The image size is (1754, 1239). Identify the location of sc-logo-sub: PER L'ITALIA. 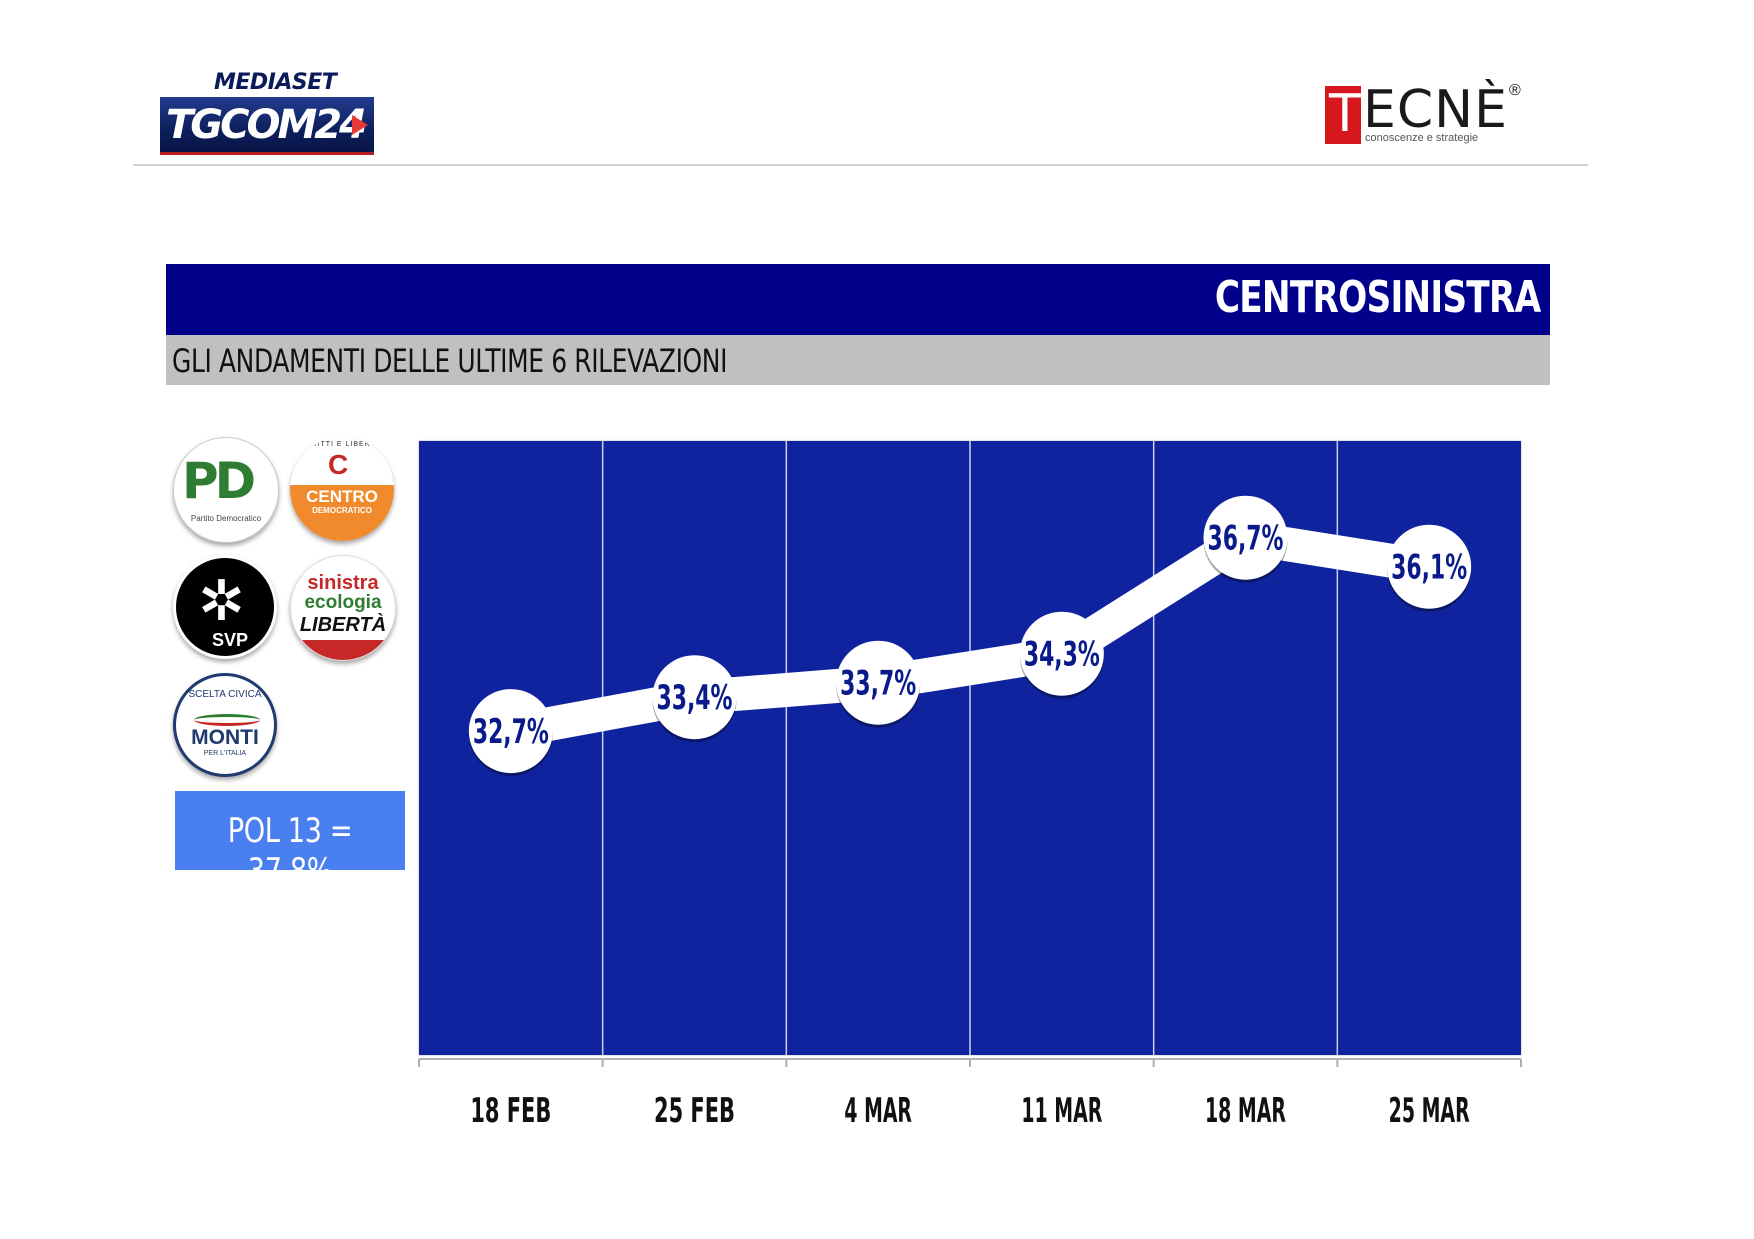
(225, 753).